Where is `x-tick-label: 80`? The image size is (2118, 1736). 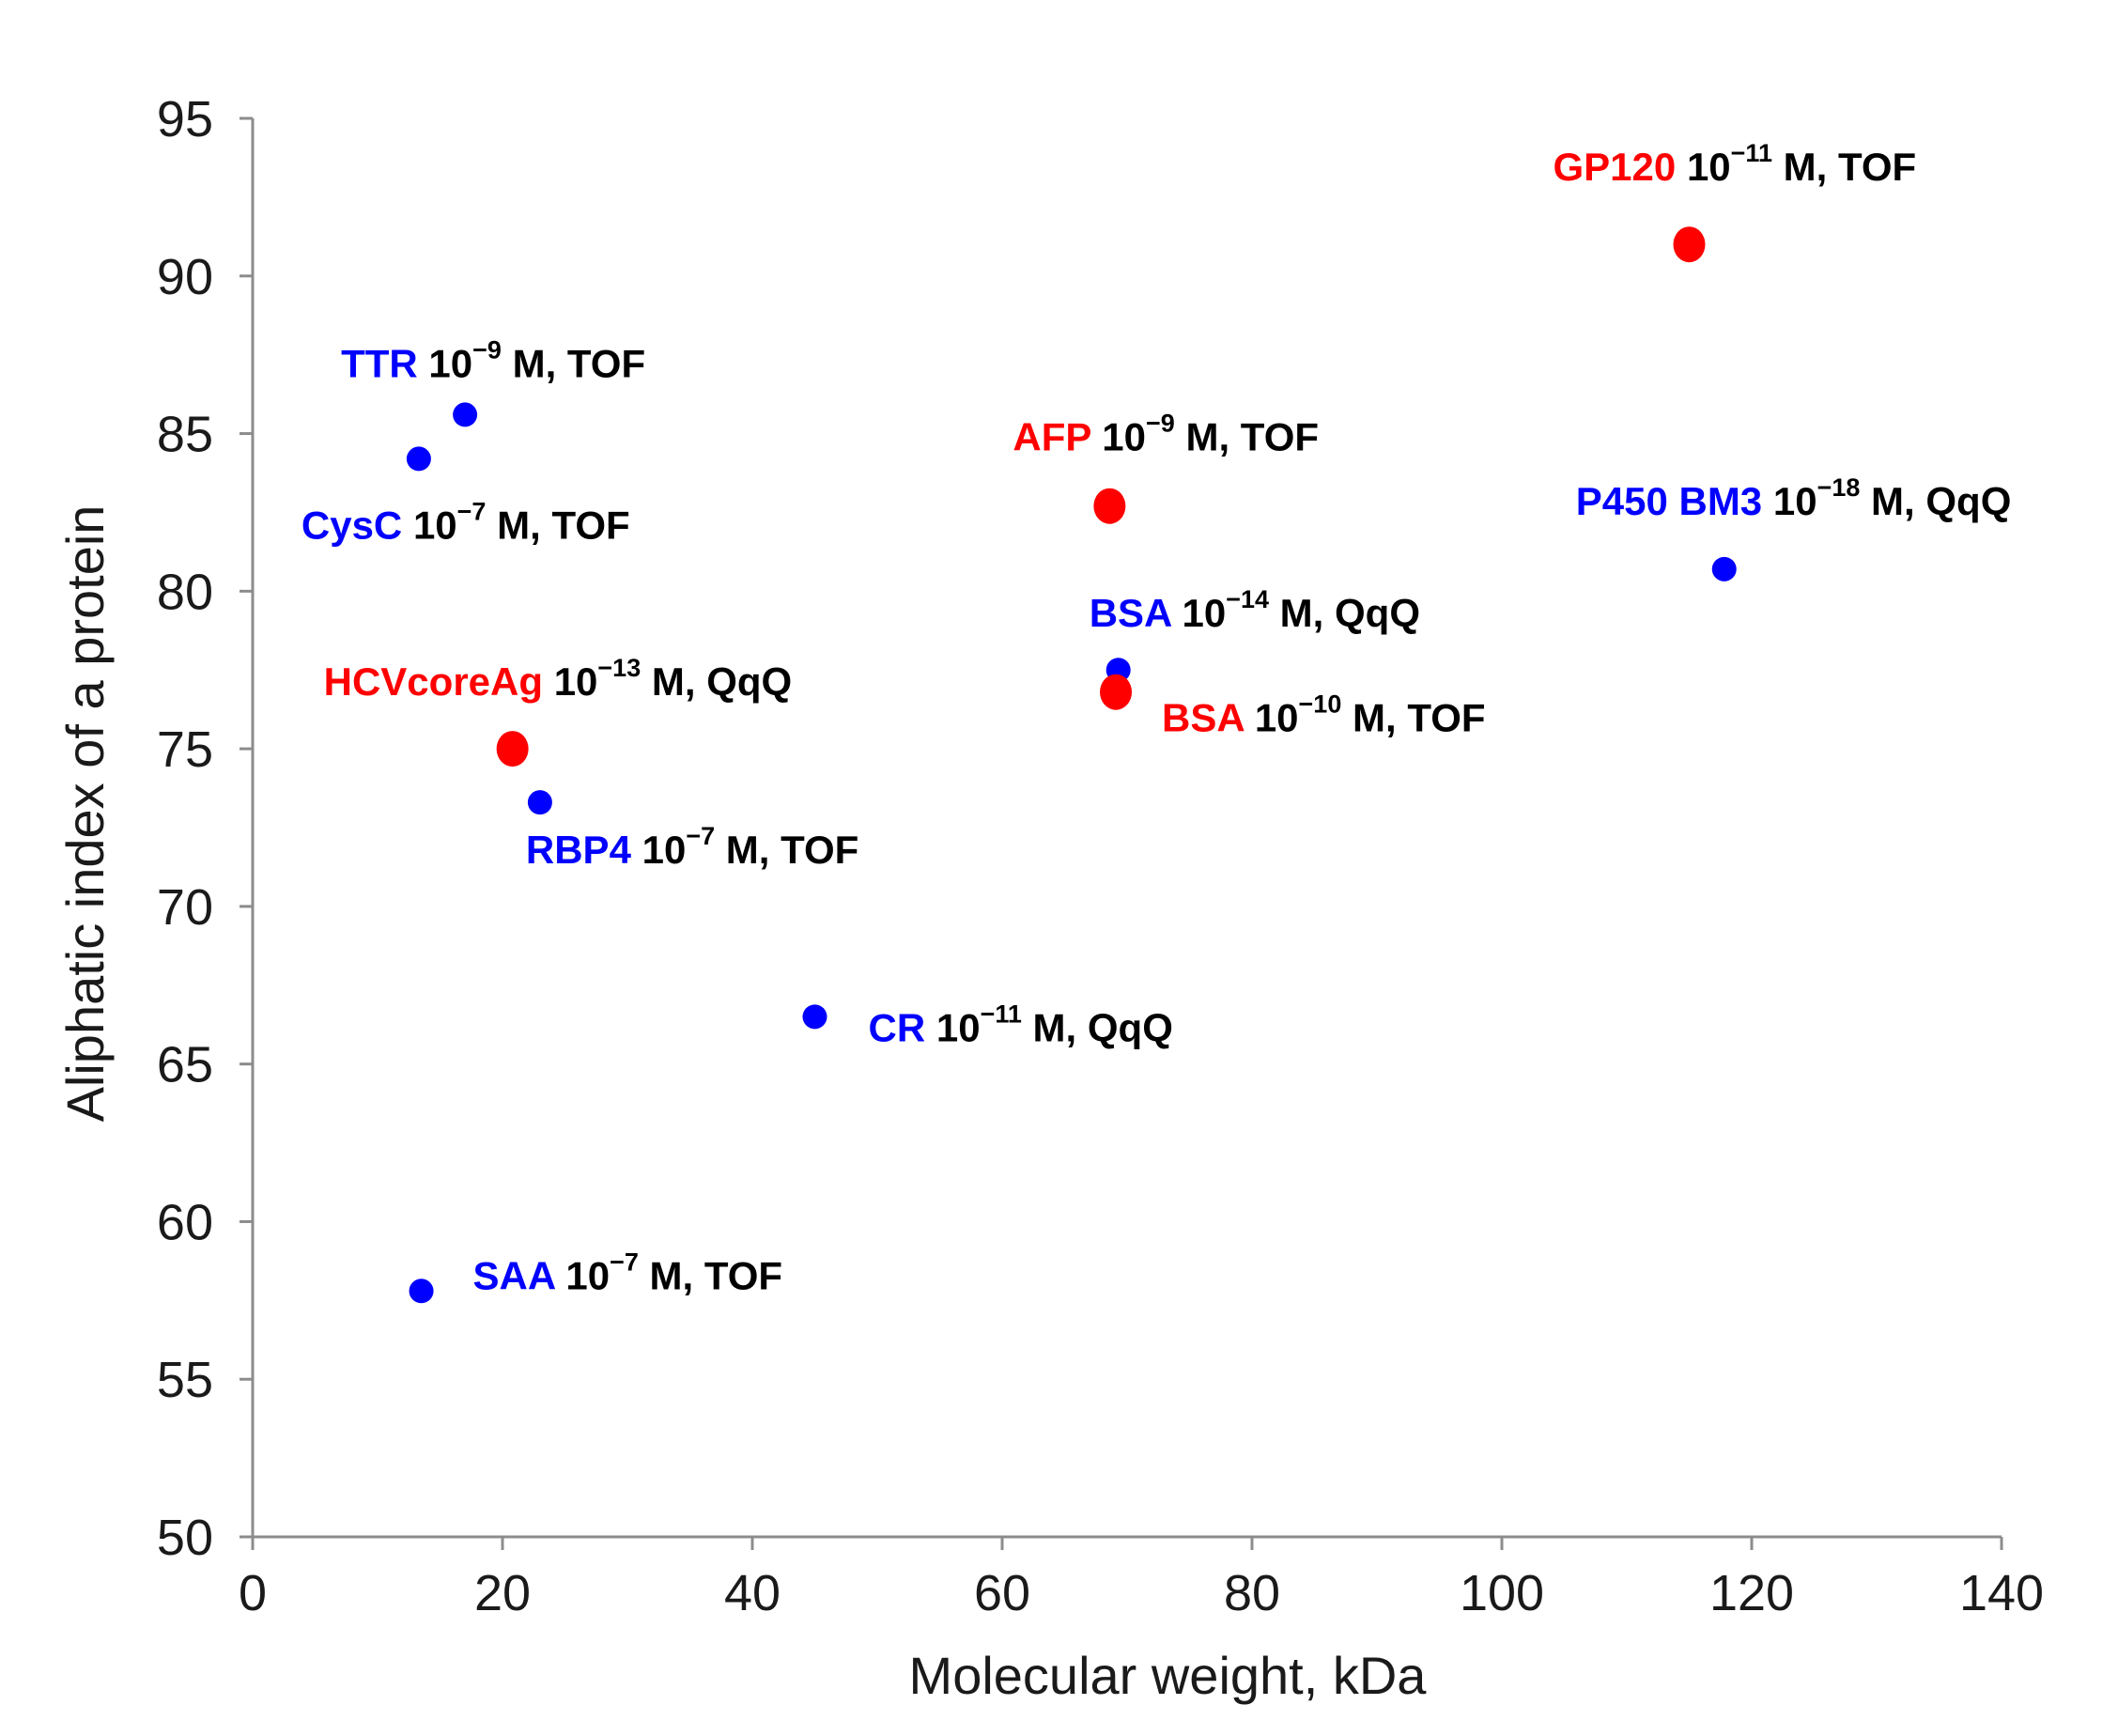
x-tick-label: 80 is located at coordinates (1252, 1593).